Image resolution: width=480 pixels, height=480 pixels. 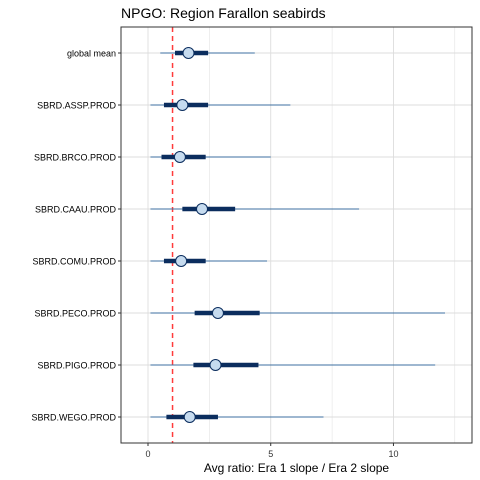 I want to click on y-tick-label: SBRD.WEGO.PROD, so click(x=73, y=418).